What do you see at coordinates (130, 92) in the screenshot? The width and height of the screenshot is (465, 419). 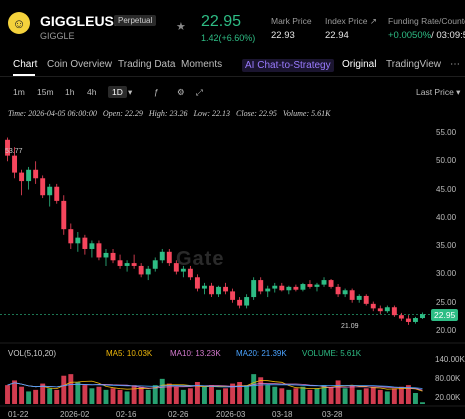 I see `timeframe-dropdown-icon: ▾` at bounding box center [130, 92].